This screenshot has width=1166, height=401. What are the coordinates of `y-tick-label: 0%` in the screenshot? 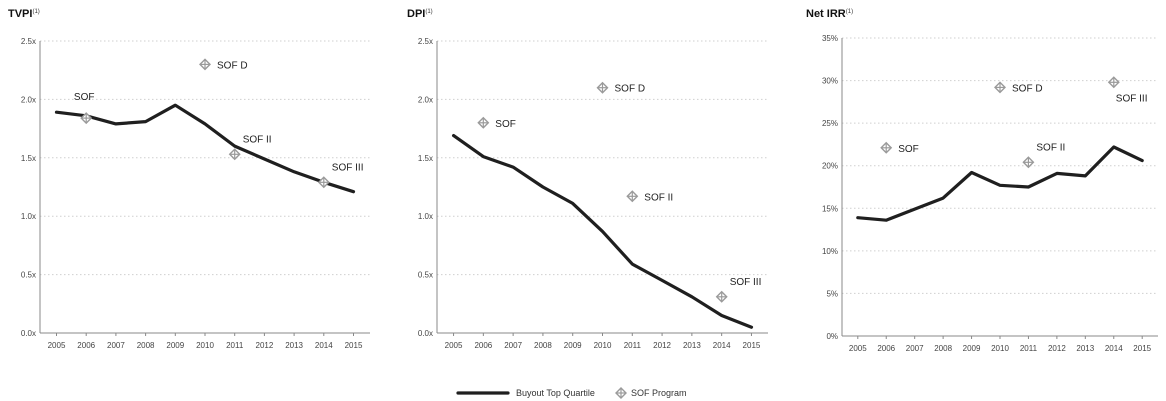 It's located at (832, 336).